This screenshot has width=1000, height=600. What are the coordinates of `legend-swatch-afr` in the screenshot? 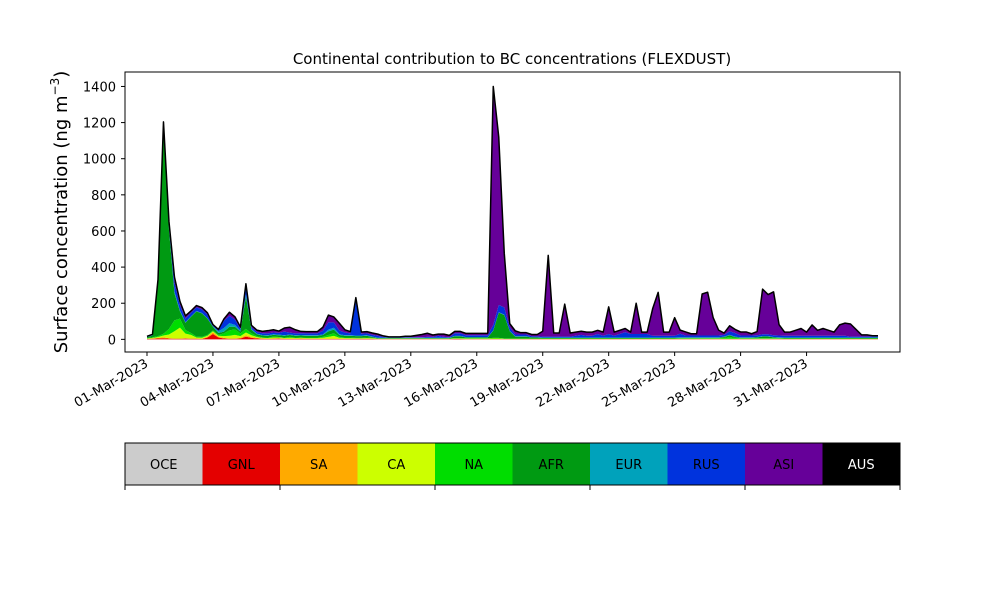 It's located at (551, 464).